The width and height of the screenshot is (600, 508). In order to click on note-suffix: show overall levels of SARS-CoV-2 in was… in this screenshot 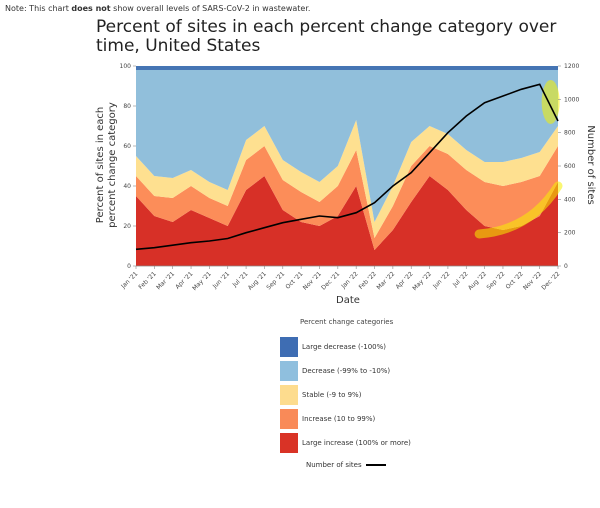, I will do `click(210, 8)`.